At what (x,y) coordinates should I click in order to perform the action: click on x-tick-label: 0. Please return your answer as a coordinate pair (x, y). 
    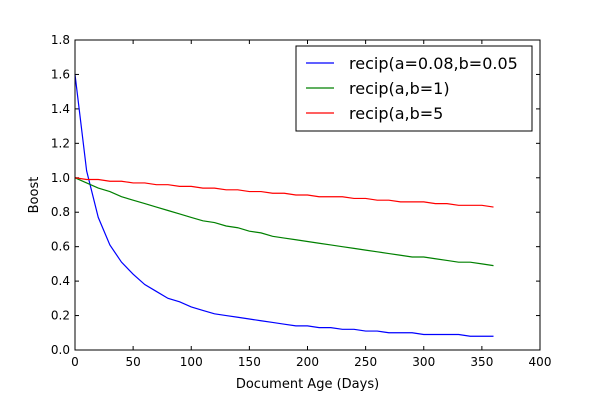
    Looking at the image, I should click on (75, 362).